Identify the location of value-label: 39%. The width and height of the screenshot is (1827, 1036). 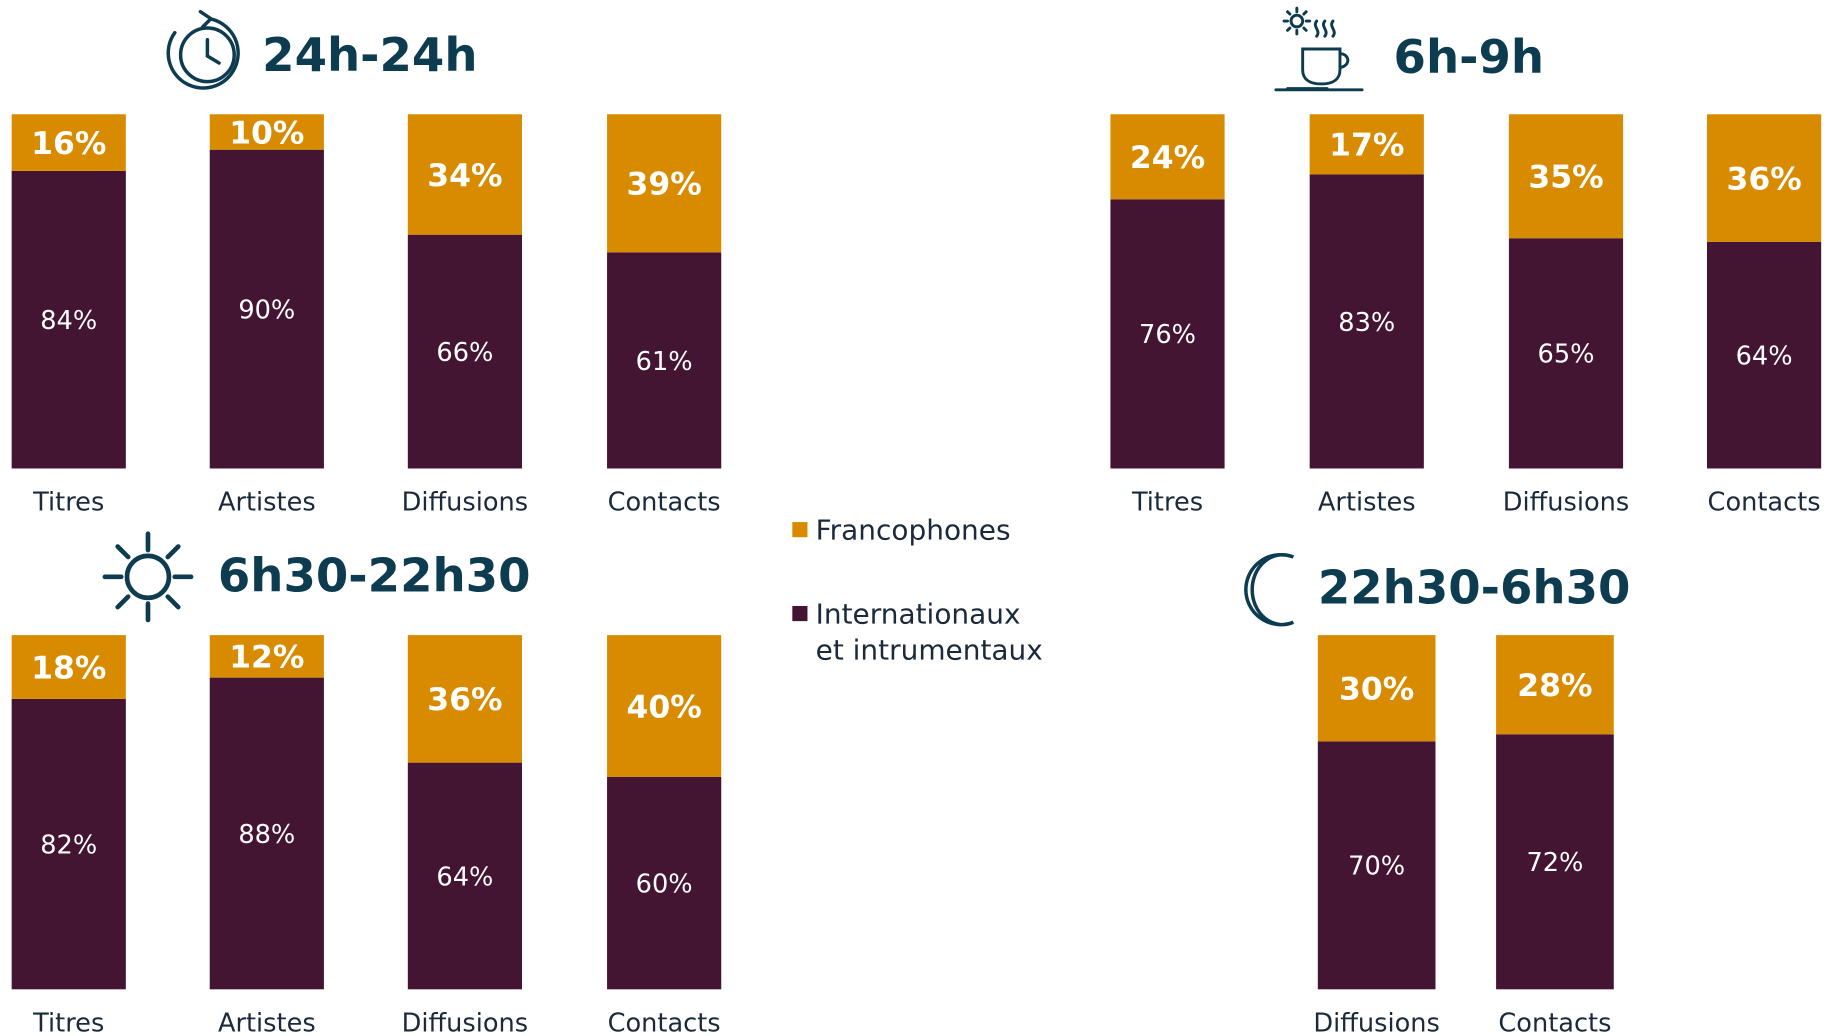
(664, 185).